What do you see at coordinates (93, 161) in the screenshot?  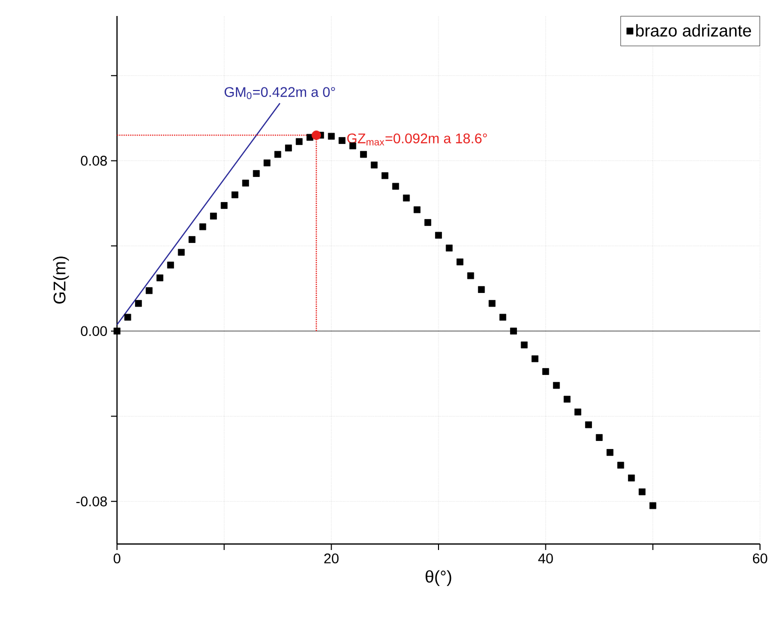 I see `y-tick-label: 0.08` at bounding box center [93, 161].